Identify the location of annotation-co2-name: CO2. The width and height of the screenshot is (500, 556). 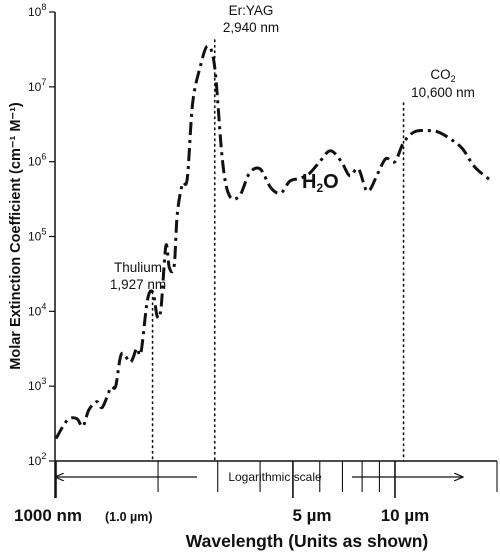
(442, 75).